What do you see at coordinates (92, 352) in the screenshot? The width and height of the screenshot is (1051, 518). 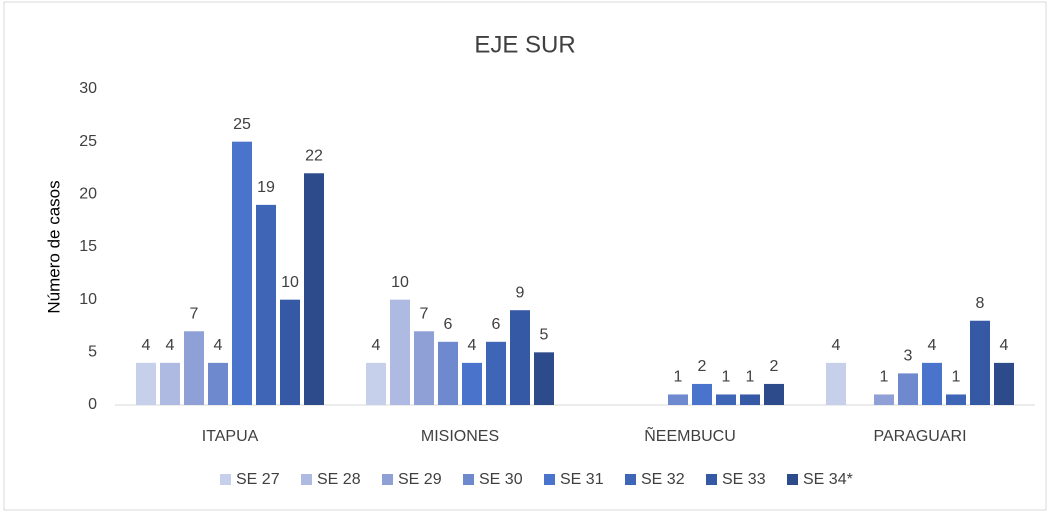 I see `y-tick-label: 5` at bounding box center [92, 352].